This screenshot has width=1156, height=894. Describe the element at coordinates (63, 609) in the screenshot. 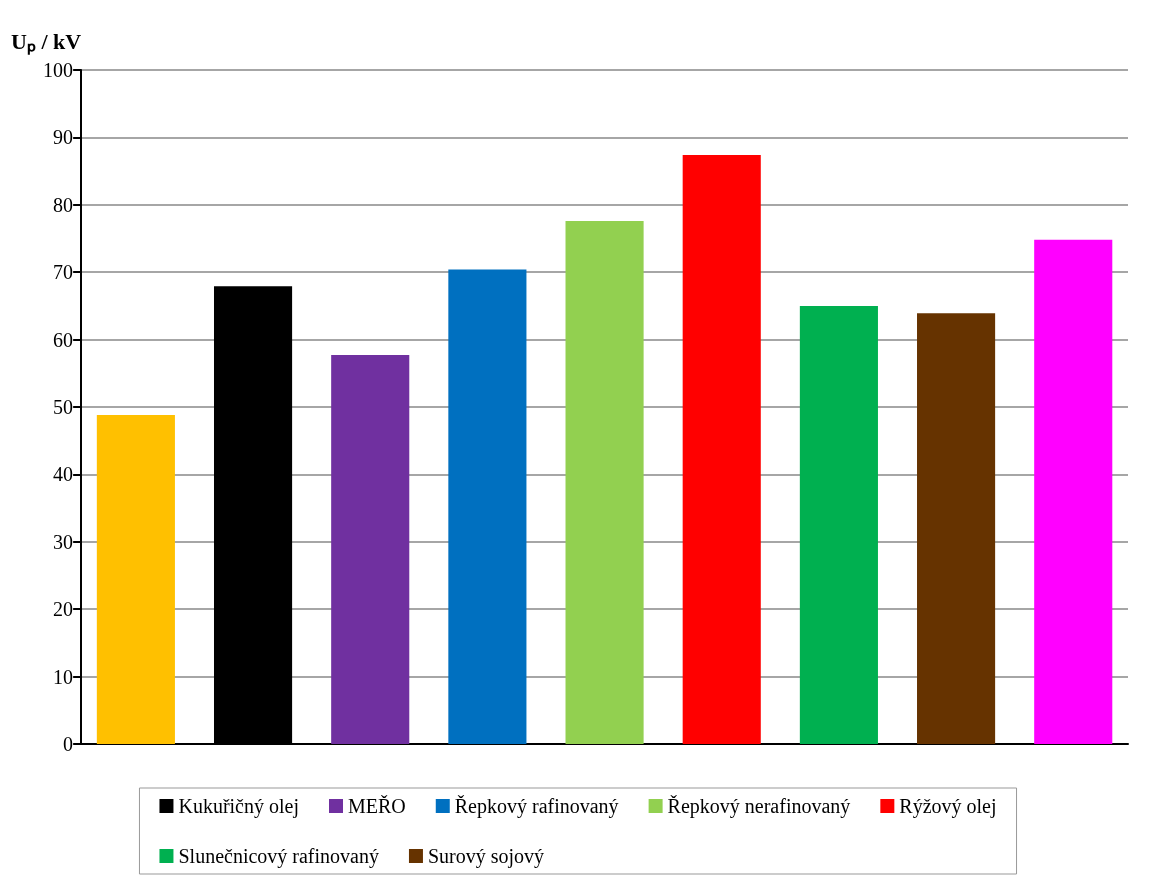

I see `y-tick-label: 20` at that location.